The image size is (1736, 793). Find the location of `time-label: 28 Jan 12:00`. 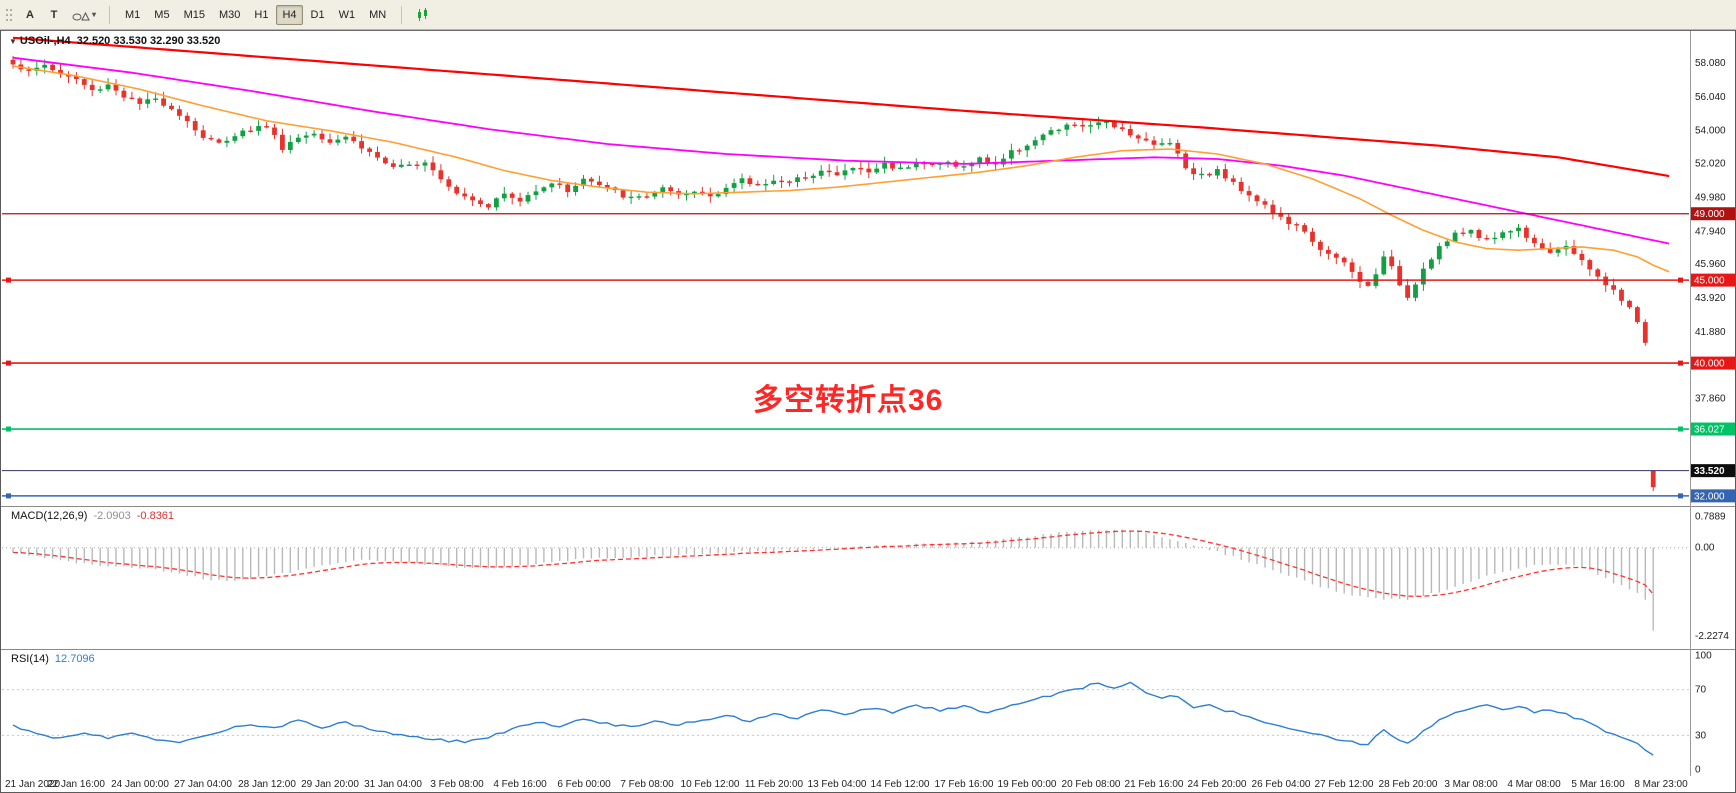

time-label: 28 Jan 12:00 is located at coordinates (267, 784).